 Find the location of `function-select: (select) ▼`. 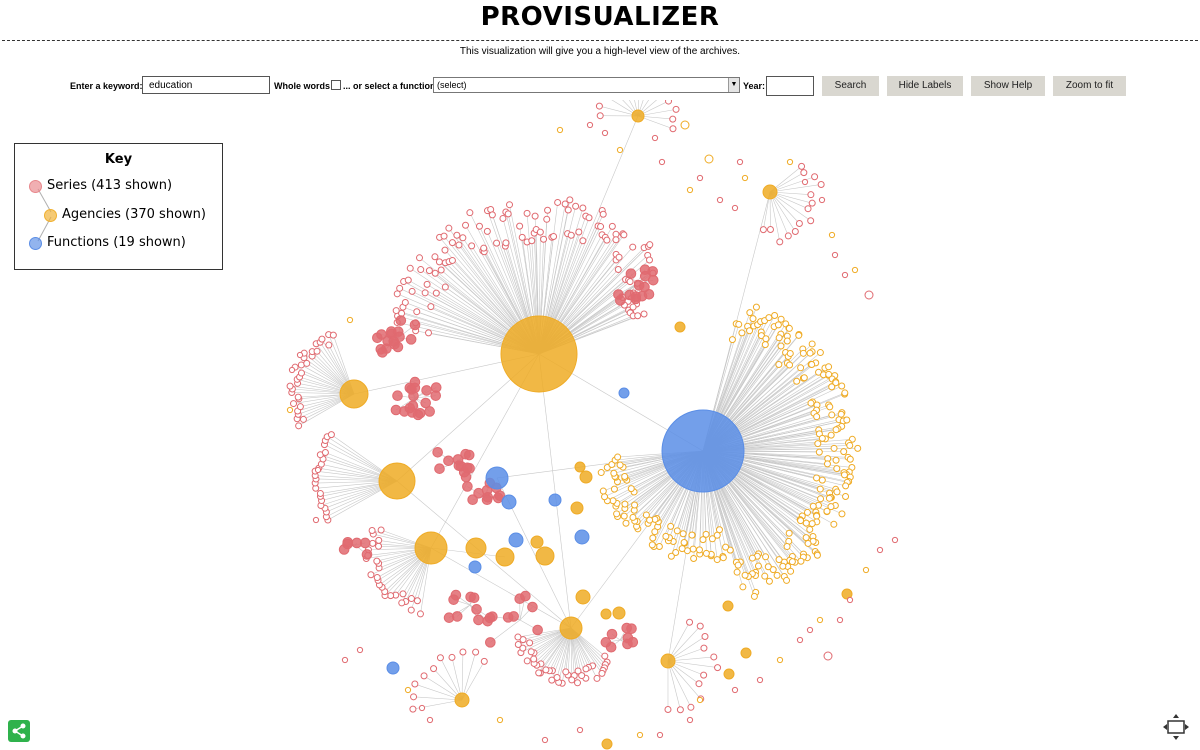

function-select: (select) ▼ is located at coordinates (586, 85).